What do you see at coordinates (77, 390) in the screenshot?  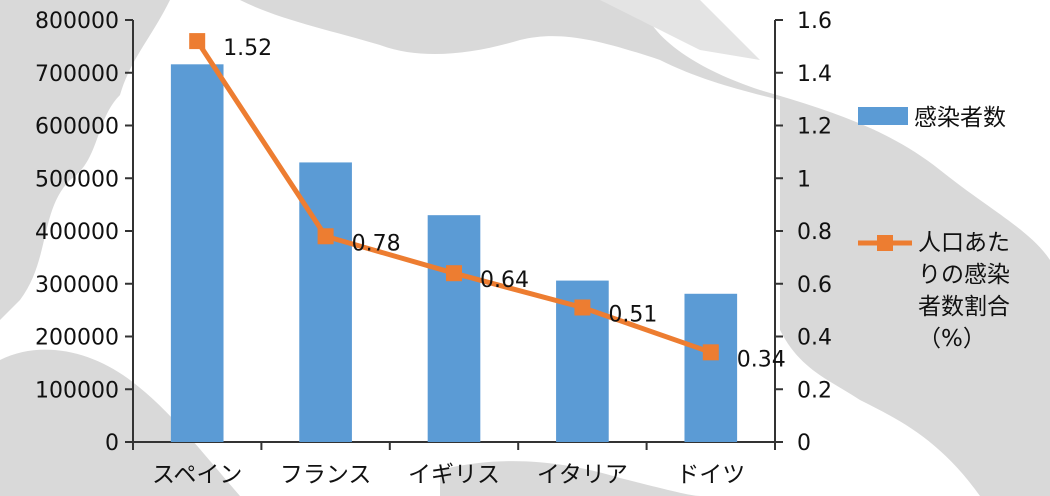 I see `left-tick-label: 100000` at bounding box center [77, 390].